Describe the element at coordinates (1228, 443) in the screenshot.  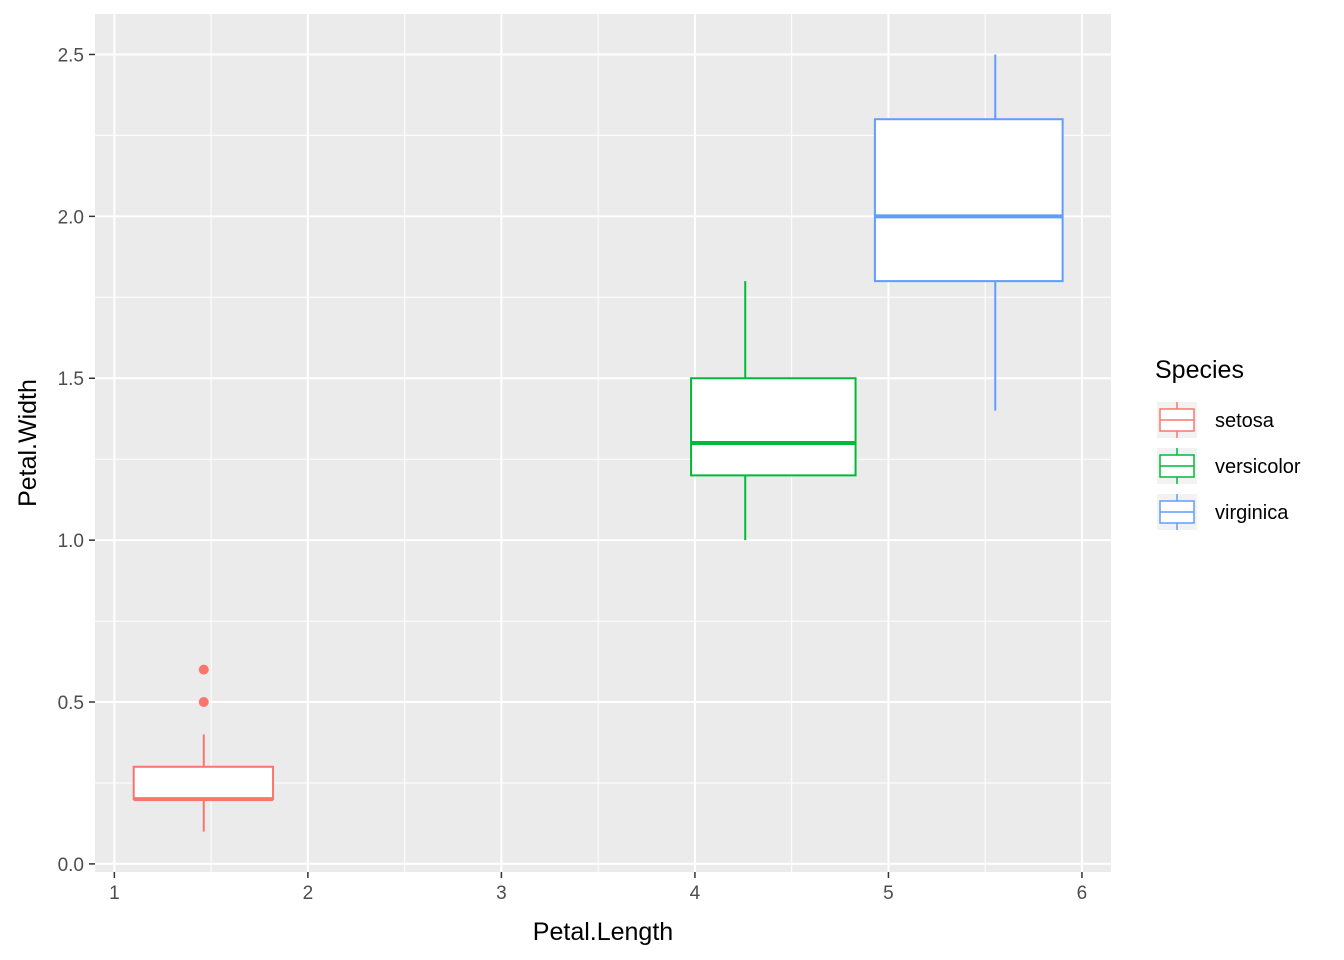
I see `legend: Species setosa versicolor virginica` at that location.